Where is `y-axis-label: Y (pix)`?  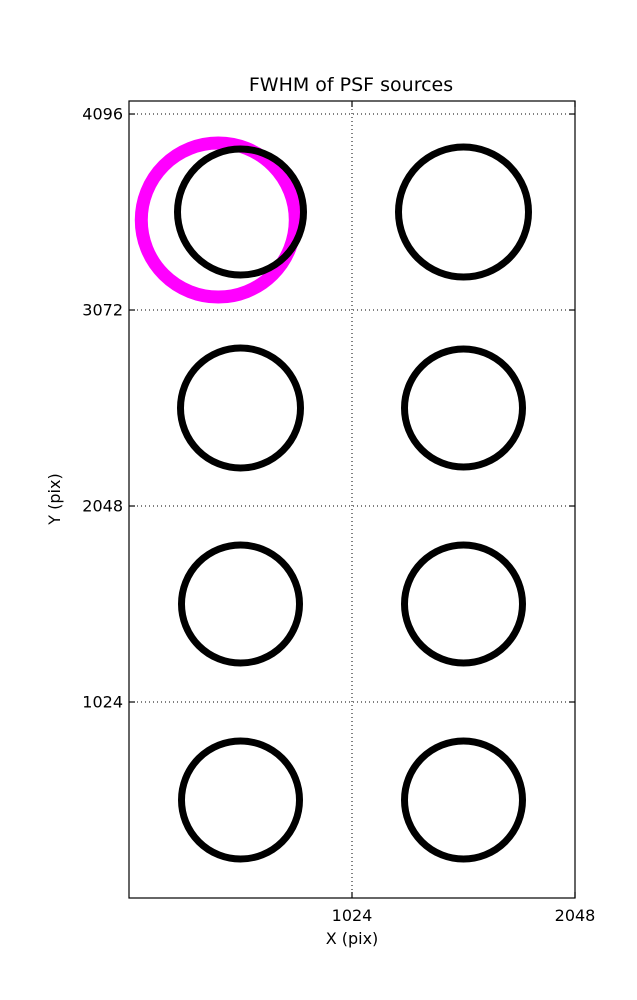 y-axis-label: Y (pix) is located at coordinates (54, 499).